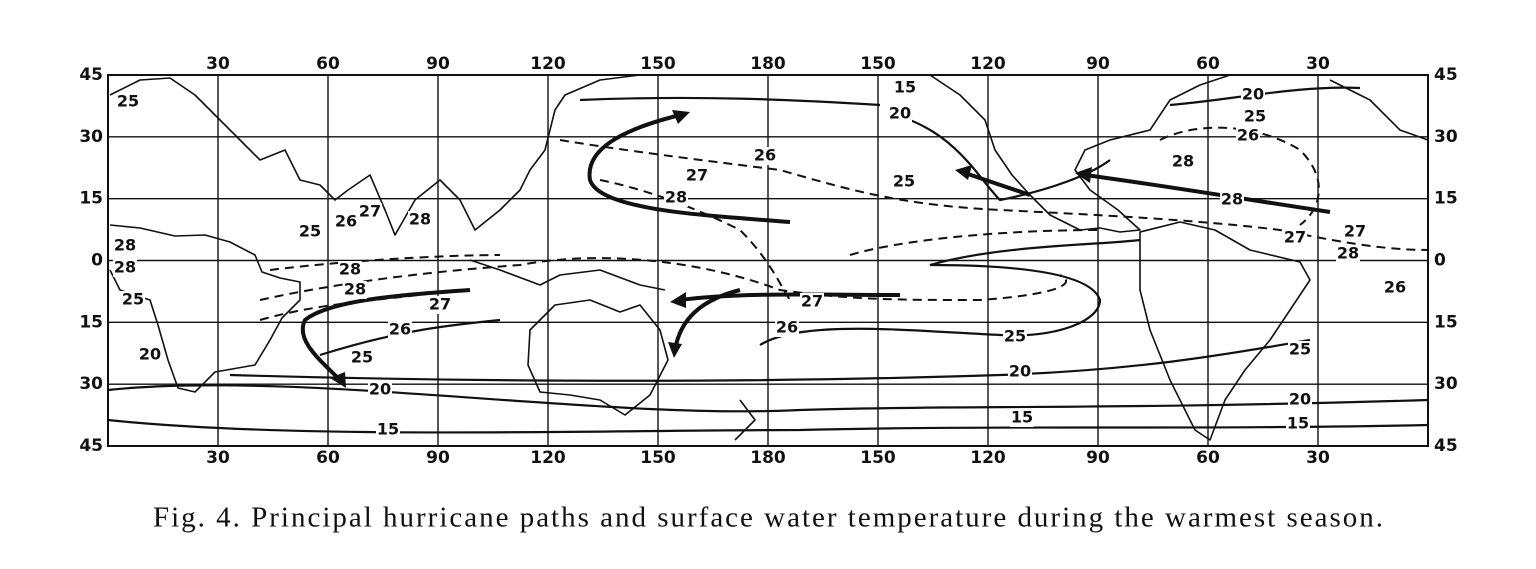 The image size is (1536, 569). Describe the element at coordinates (1379, 110) in the screenshot. I see `europe` at that location.